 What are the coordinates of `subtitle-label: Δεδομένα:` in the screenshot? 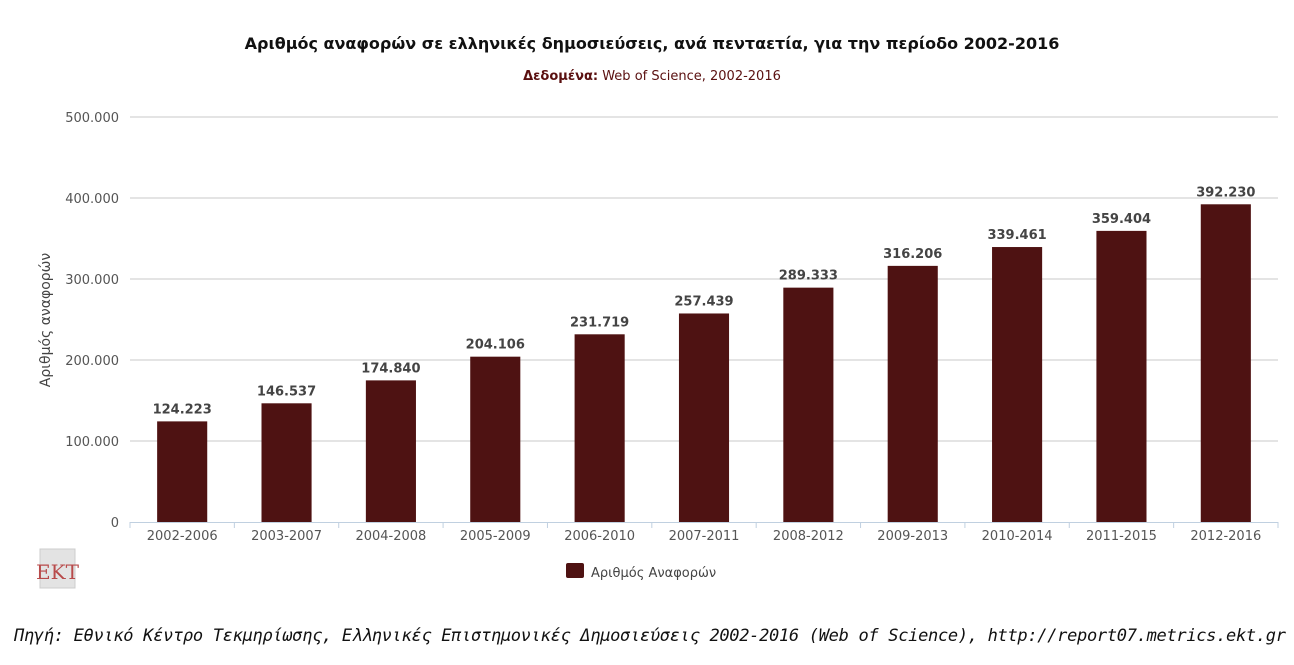 It's located at (560, 76).